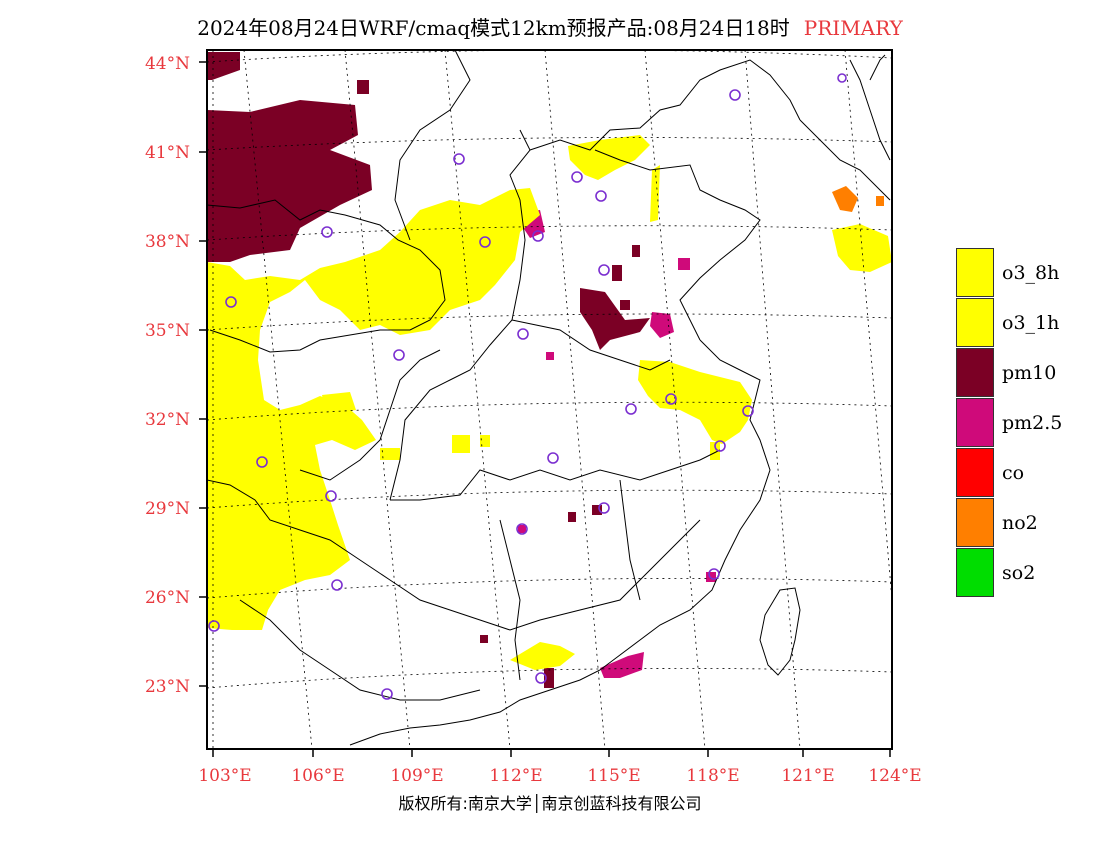  Describe the element at coordinates (1020, 523) in the screenshot. I see `legend-label: no2` at that location.